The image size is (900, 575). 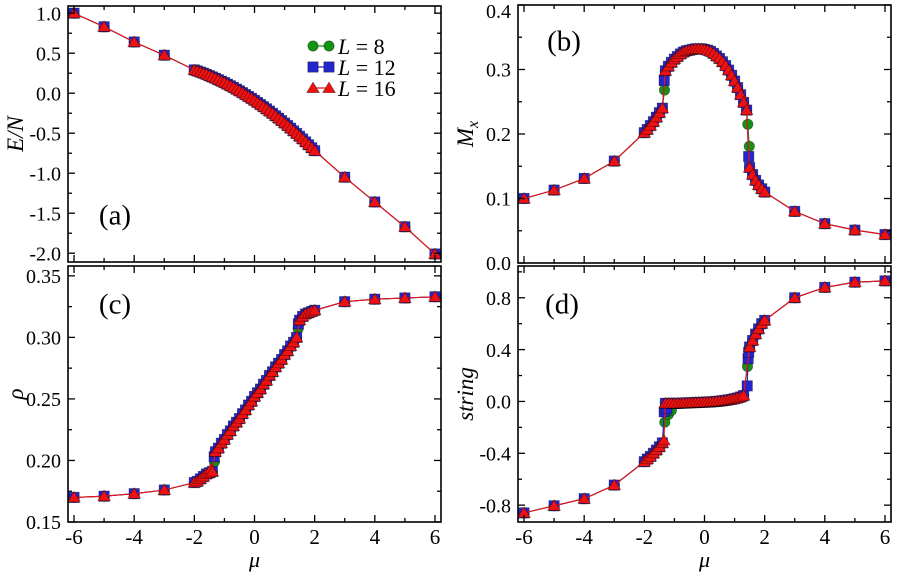 What do you see at coordinates (498, 351) in the screenshot?
I see `panel-d-ytick-label: 0.4` at bounding box center [498, 351].